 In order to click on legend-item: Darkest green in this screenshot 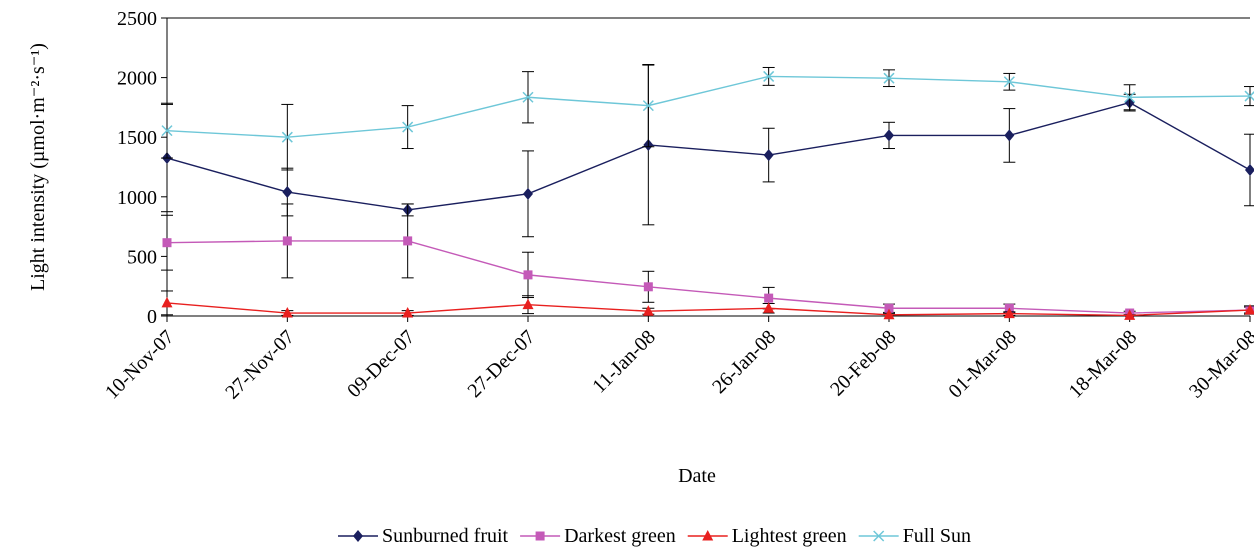, I will do `click(598, 536)`.